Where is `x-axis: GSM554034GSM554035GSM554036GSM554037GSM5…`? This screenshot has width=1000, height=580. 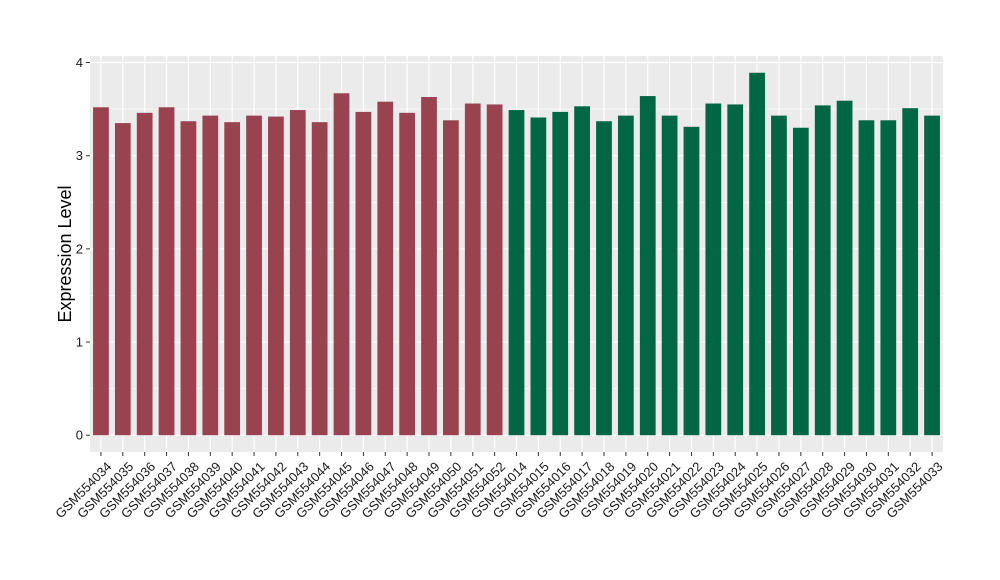 x-axis: GSM554034GSM554035GSM554036GSM554037GSM5… is located at coordinates (499, 486).